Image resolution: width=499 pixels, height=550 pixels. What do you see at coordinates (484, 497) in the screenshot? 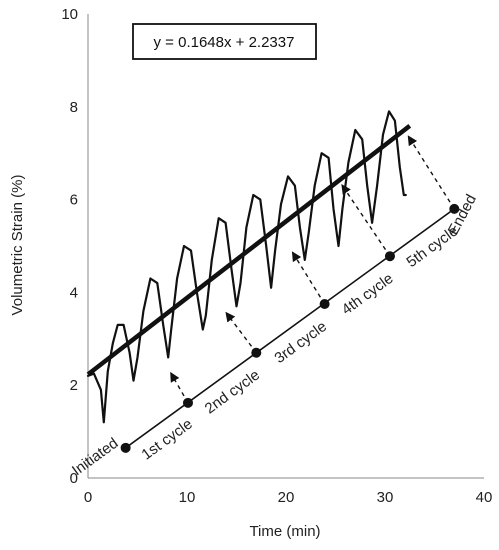
I see `x-tick-label: 40` at bounding box center [484, 497].